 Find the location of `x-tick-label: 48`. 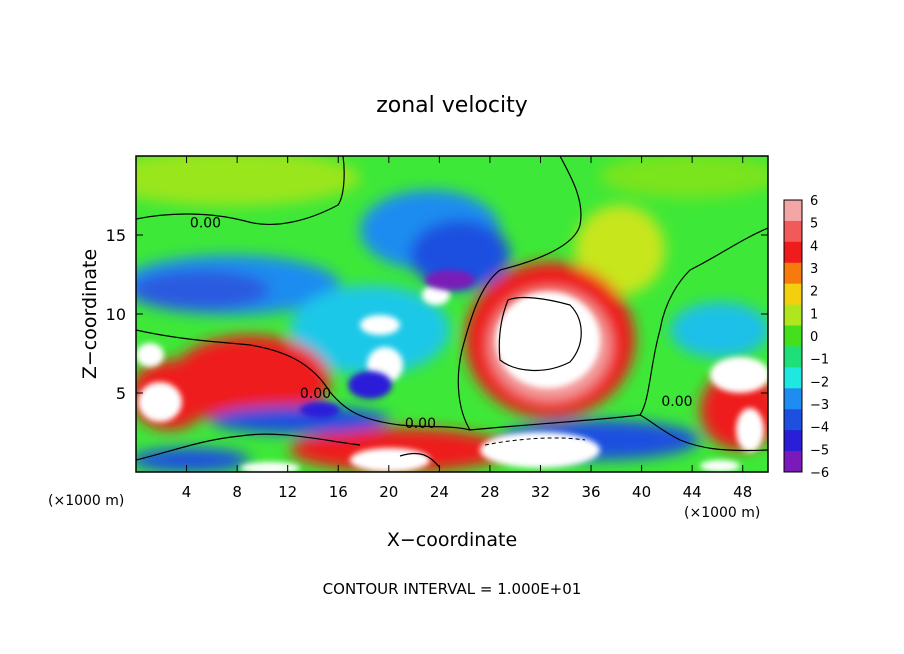

x-tick-label: 48 is located at coordinates (742, 492).